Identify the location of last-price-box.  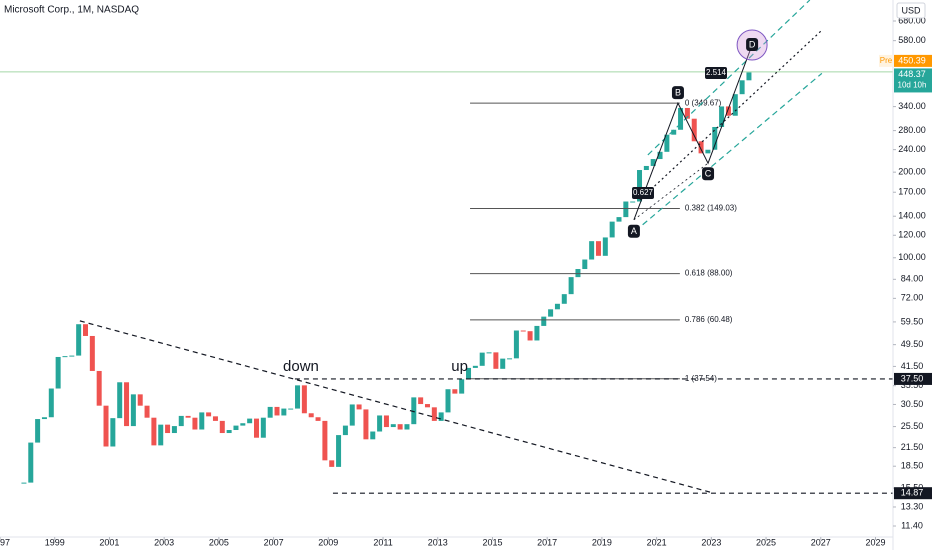
(913, 80).